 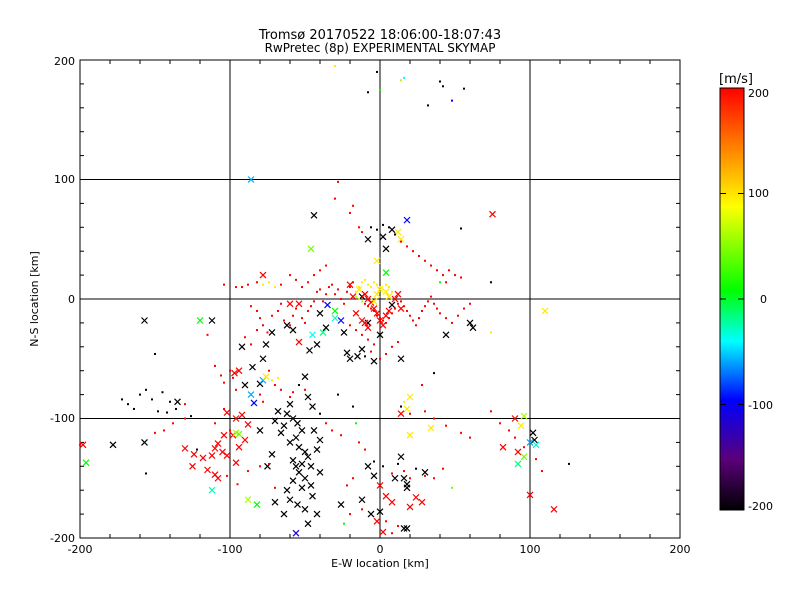 I want to click on y-axis-label: N-S location [km], so click(x=34, y=299).